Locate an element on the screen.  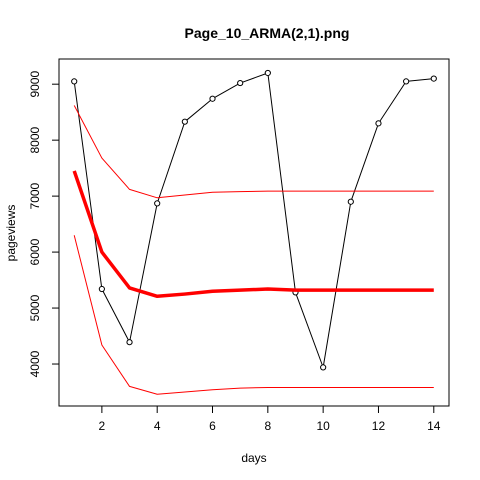
y-tick-label: 7000 is located at coordinates (35, 195).